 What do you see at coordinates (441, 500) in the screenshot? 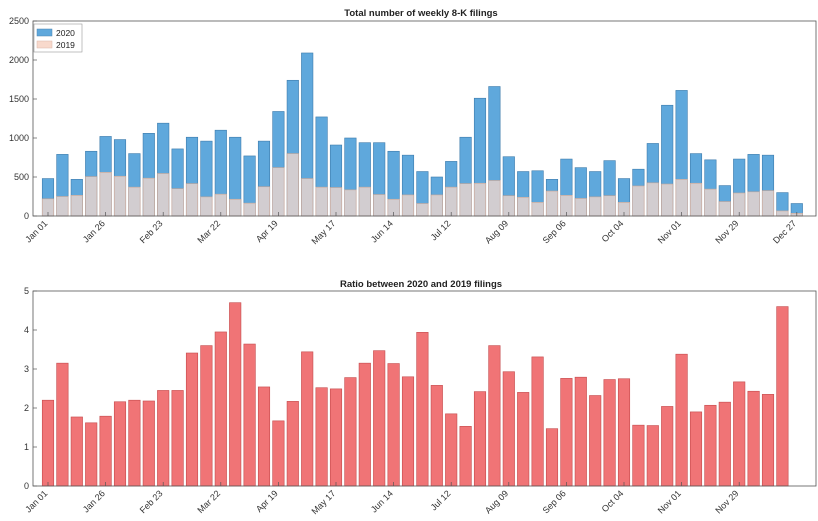
I see `ratio-xtick-label-7: Jul 12` at bounding box center [441, 500].